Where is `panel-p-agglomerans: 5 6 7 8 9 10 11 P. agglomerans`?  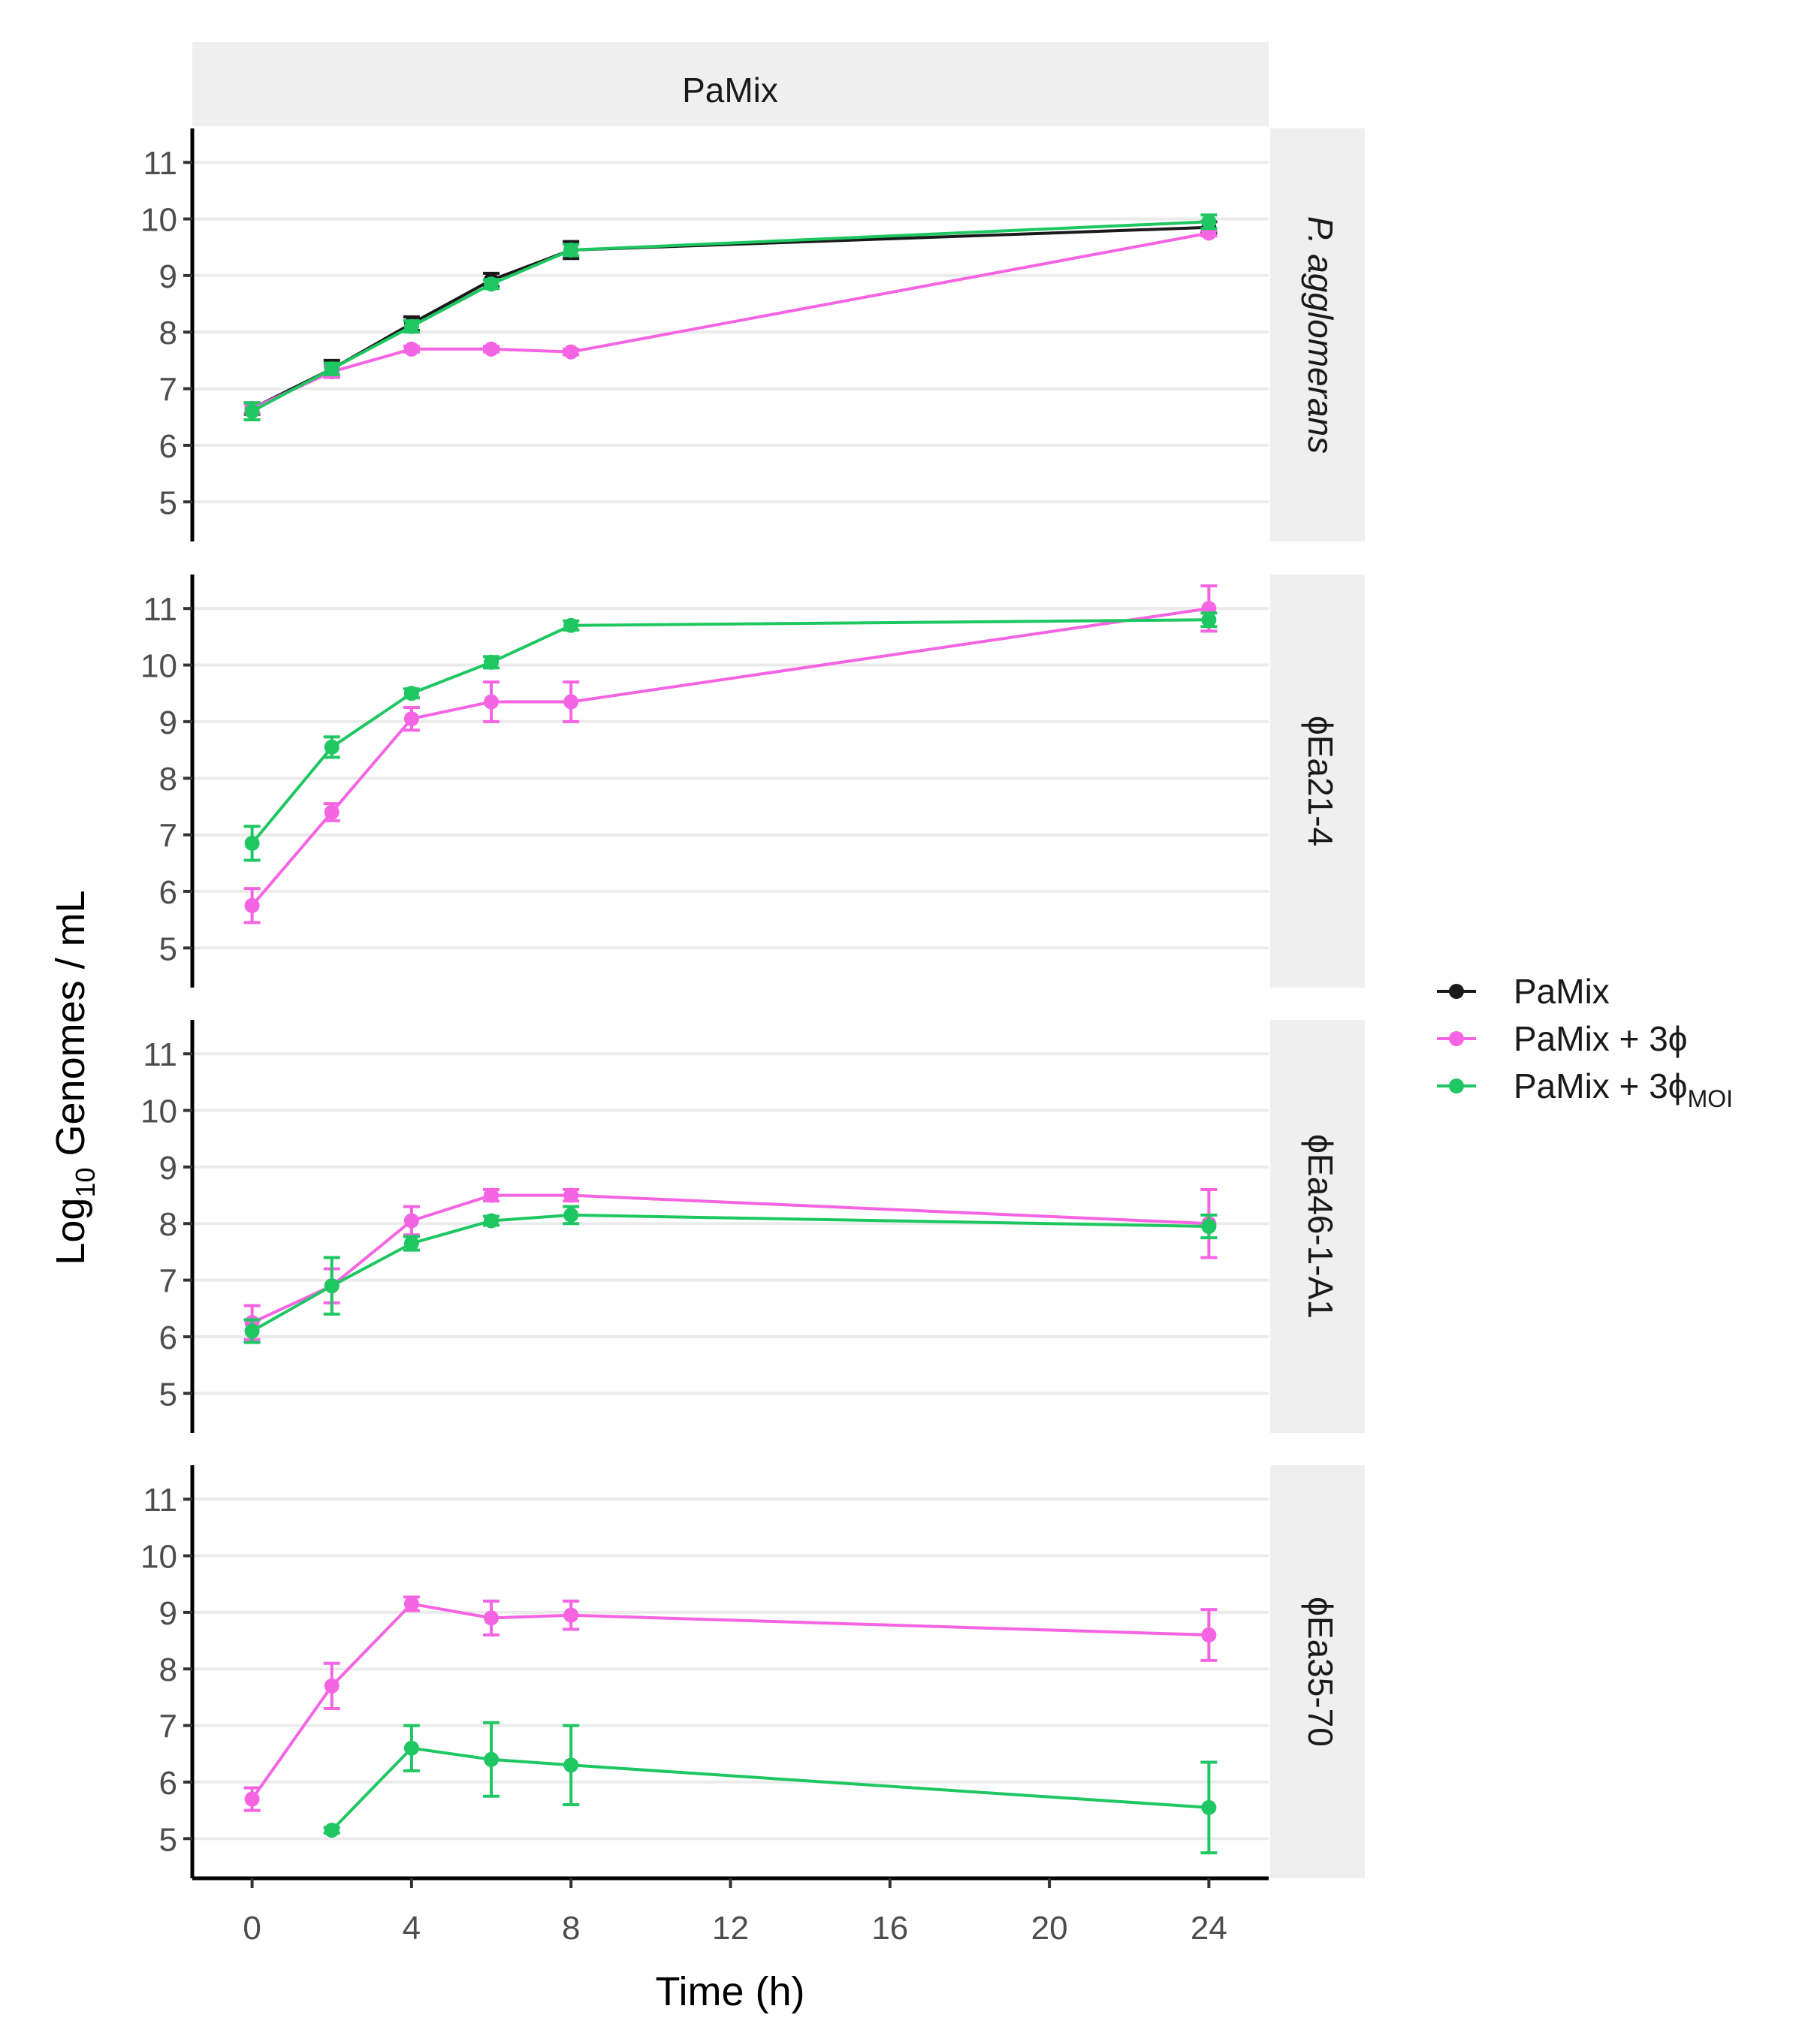
panel-p-agglomerans: 5 6 7 8 9 10 11 P. agglomerans is located at coordinates (752, 335).